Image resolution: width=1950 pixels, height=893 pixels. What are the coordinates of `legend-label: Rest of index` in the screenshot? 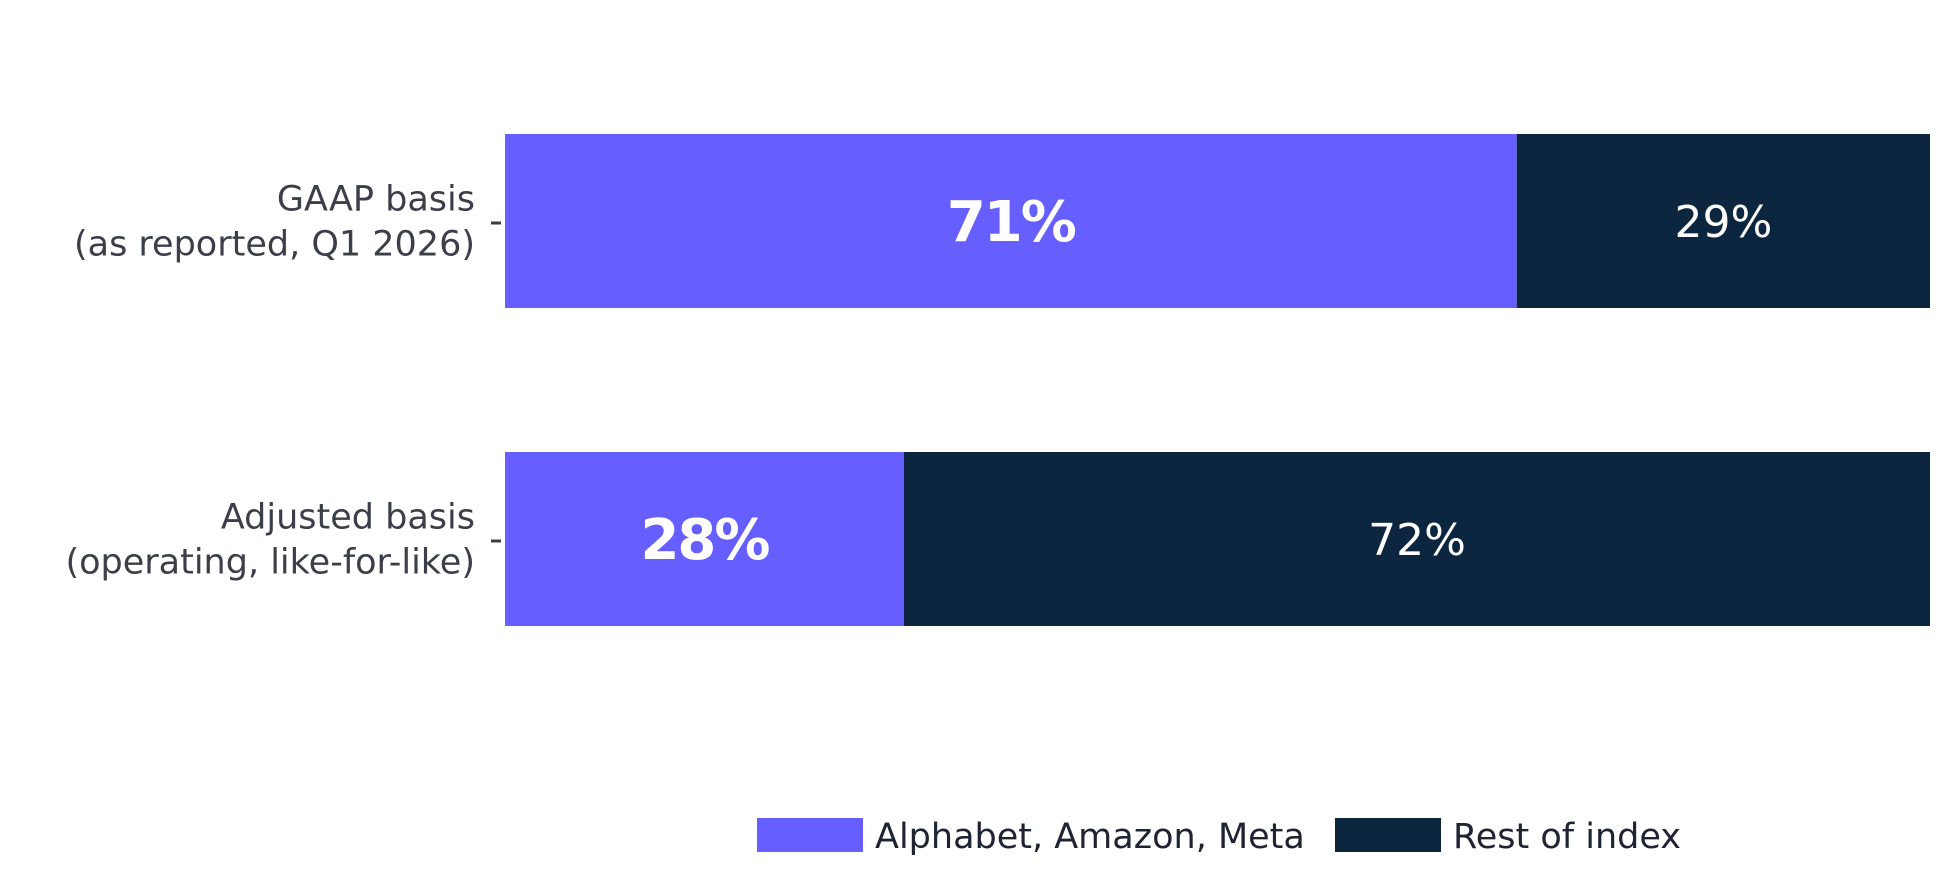 It's located at (1567, 837).